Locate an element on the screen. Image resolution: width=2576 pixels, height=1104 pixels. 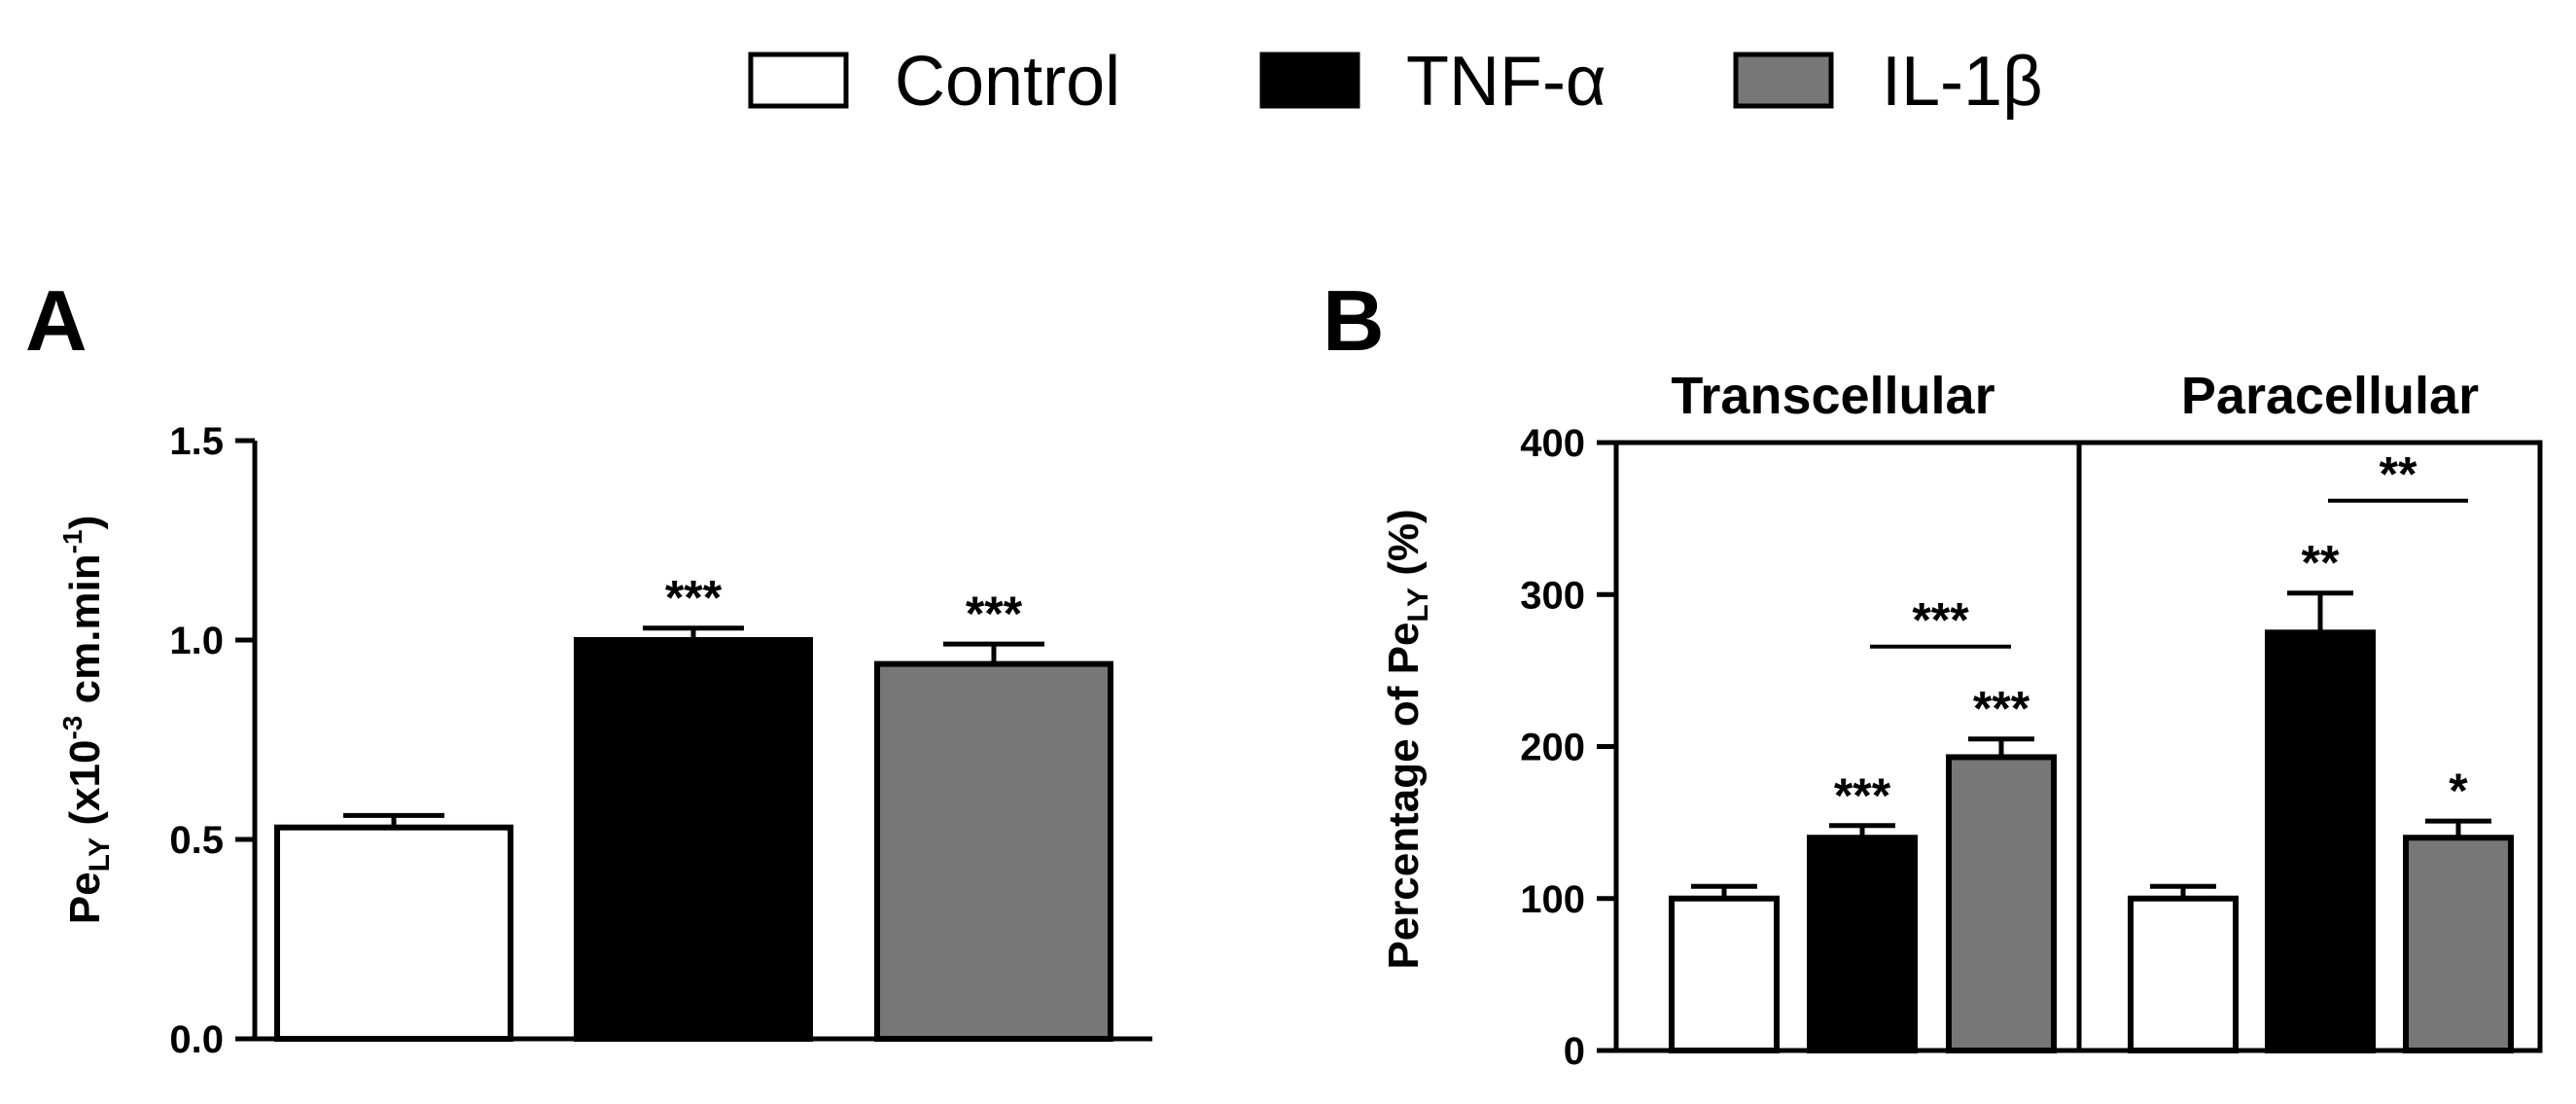
panel-a-y-label-sub: LY is located at coordinates (100, 855).